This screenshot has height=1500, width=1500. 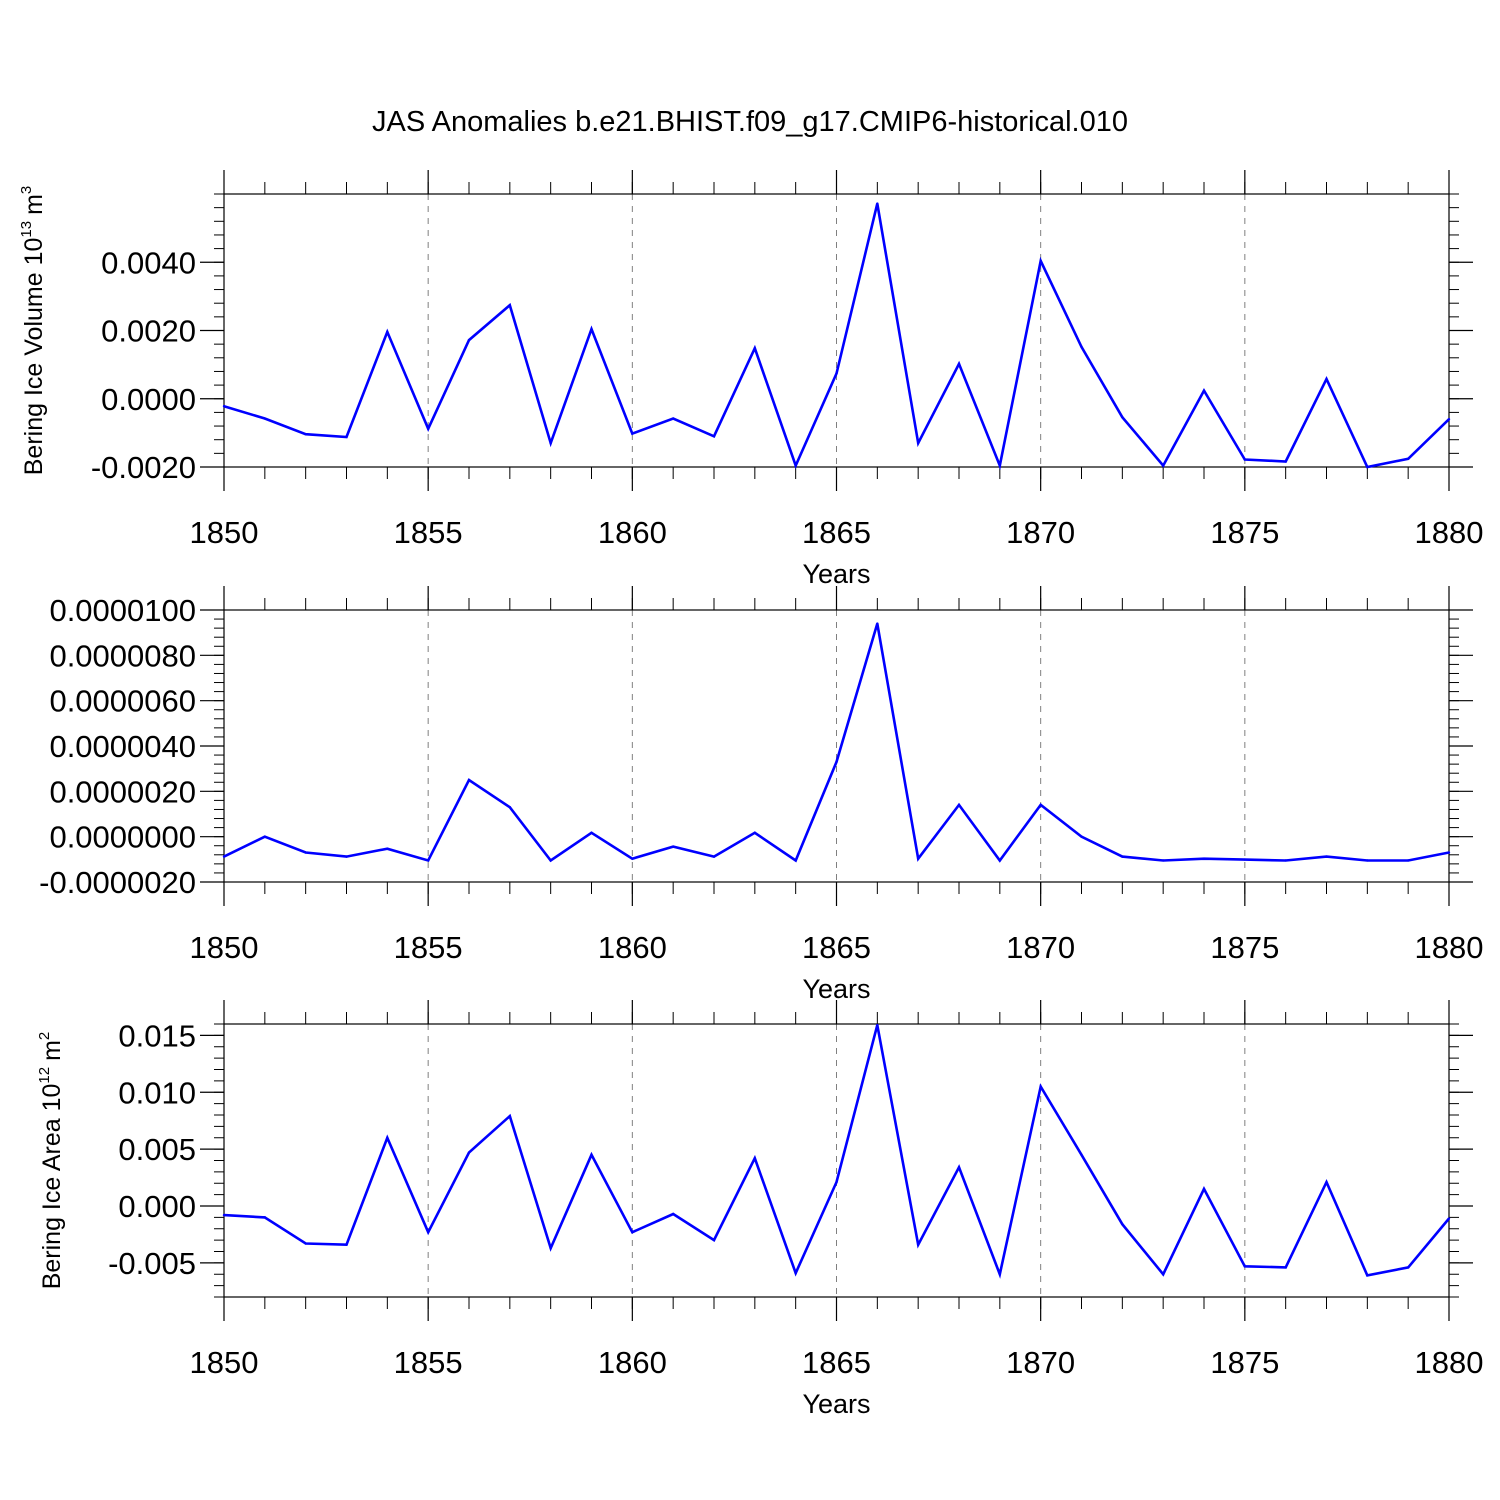 What do you see at coordinates (52, 1187) in the screenshot?
I see `y-axis-label-text: Bering Ice Area 10` at bounding box center [52, 1187].